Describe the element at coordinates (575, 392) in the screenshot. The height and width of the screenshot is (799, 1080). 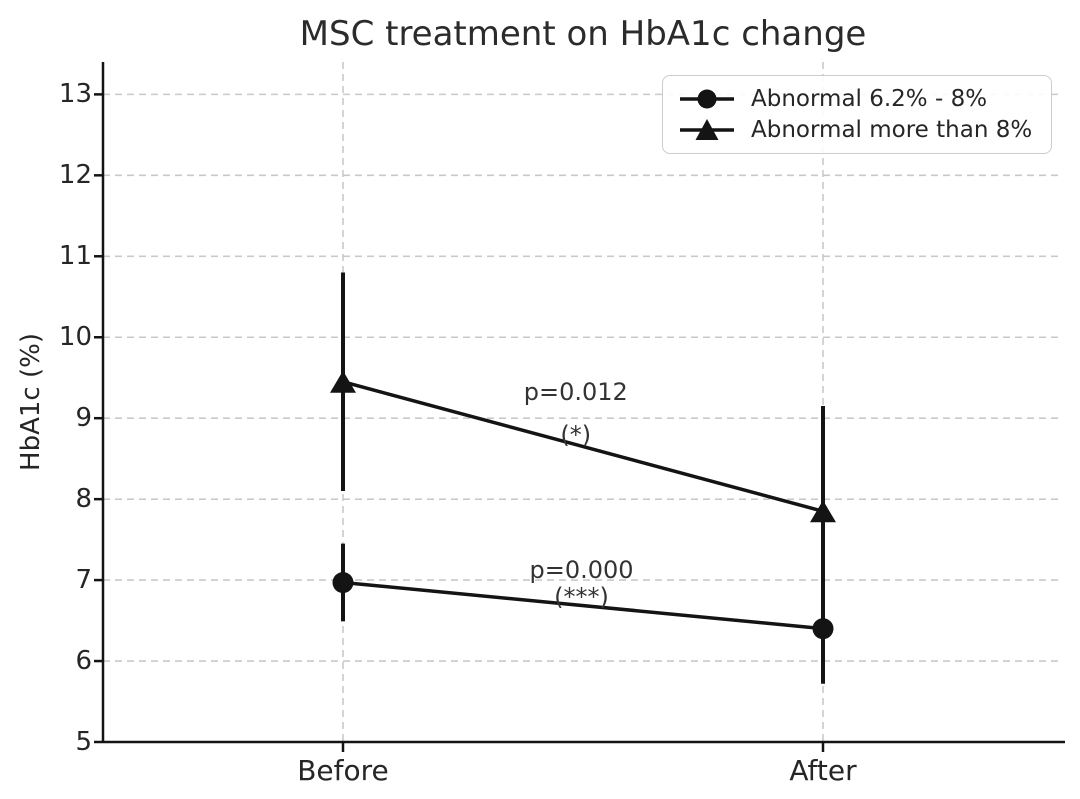
I see `annotation-p-value: p=0.012` at that location.